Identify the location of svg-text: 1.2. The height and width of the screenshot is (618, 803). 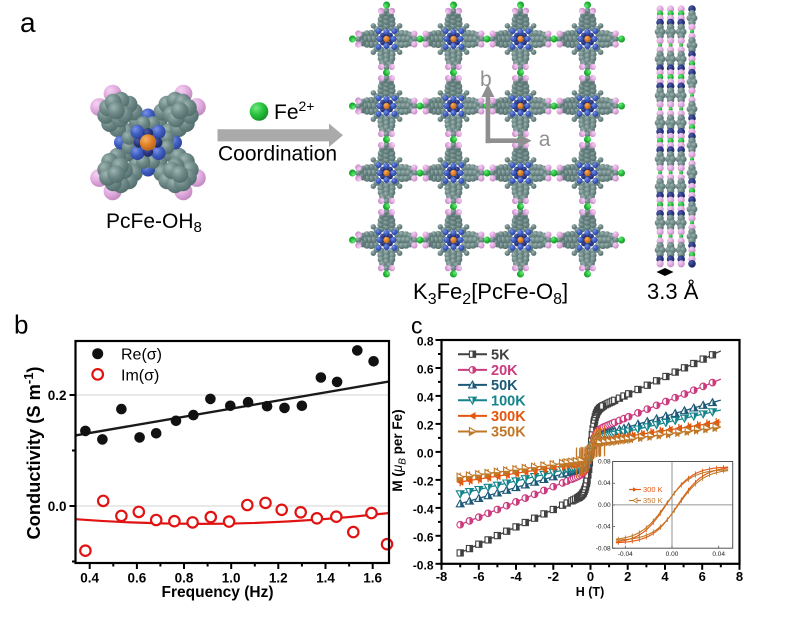
(278, 578).